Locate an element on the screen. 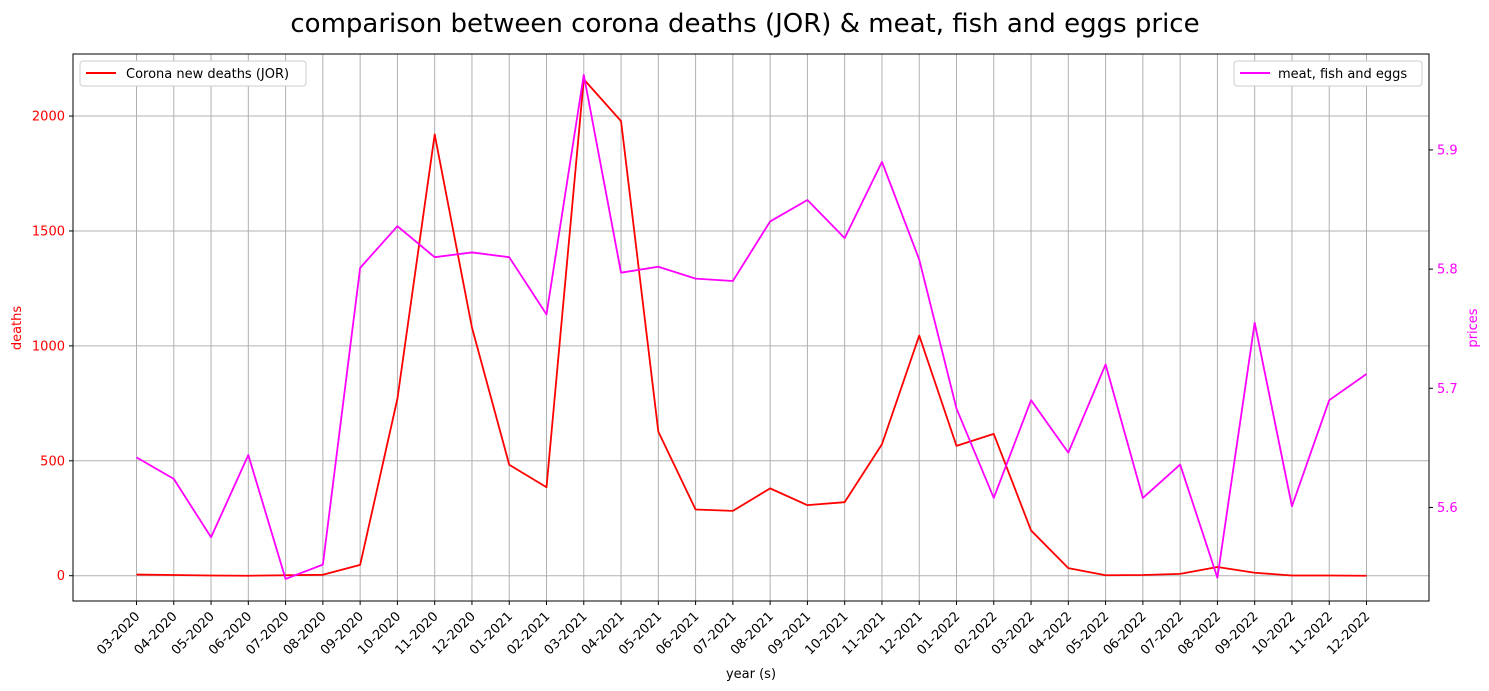  legend-right-box is located at coordinates (1328, 73).